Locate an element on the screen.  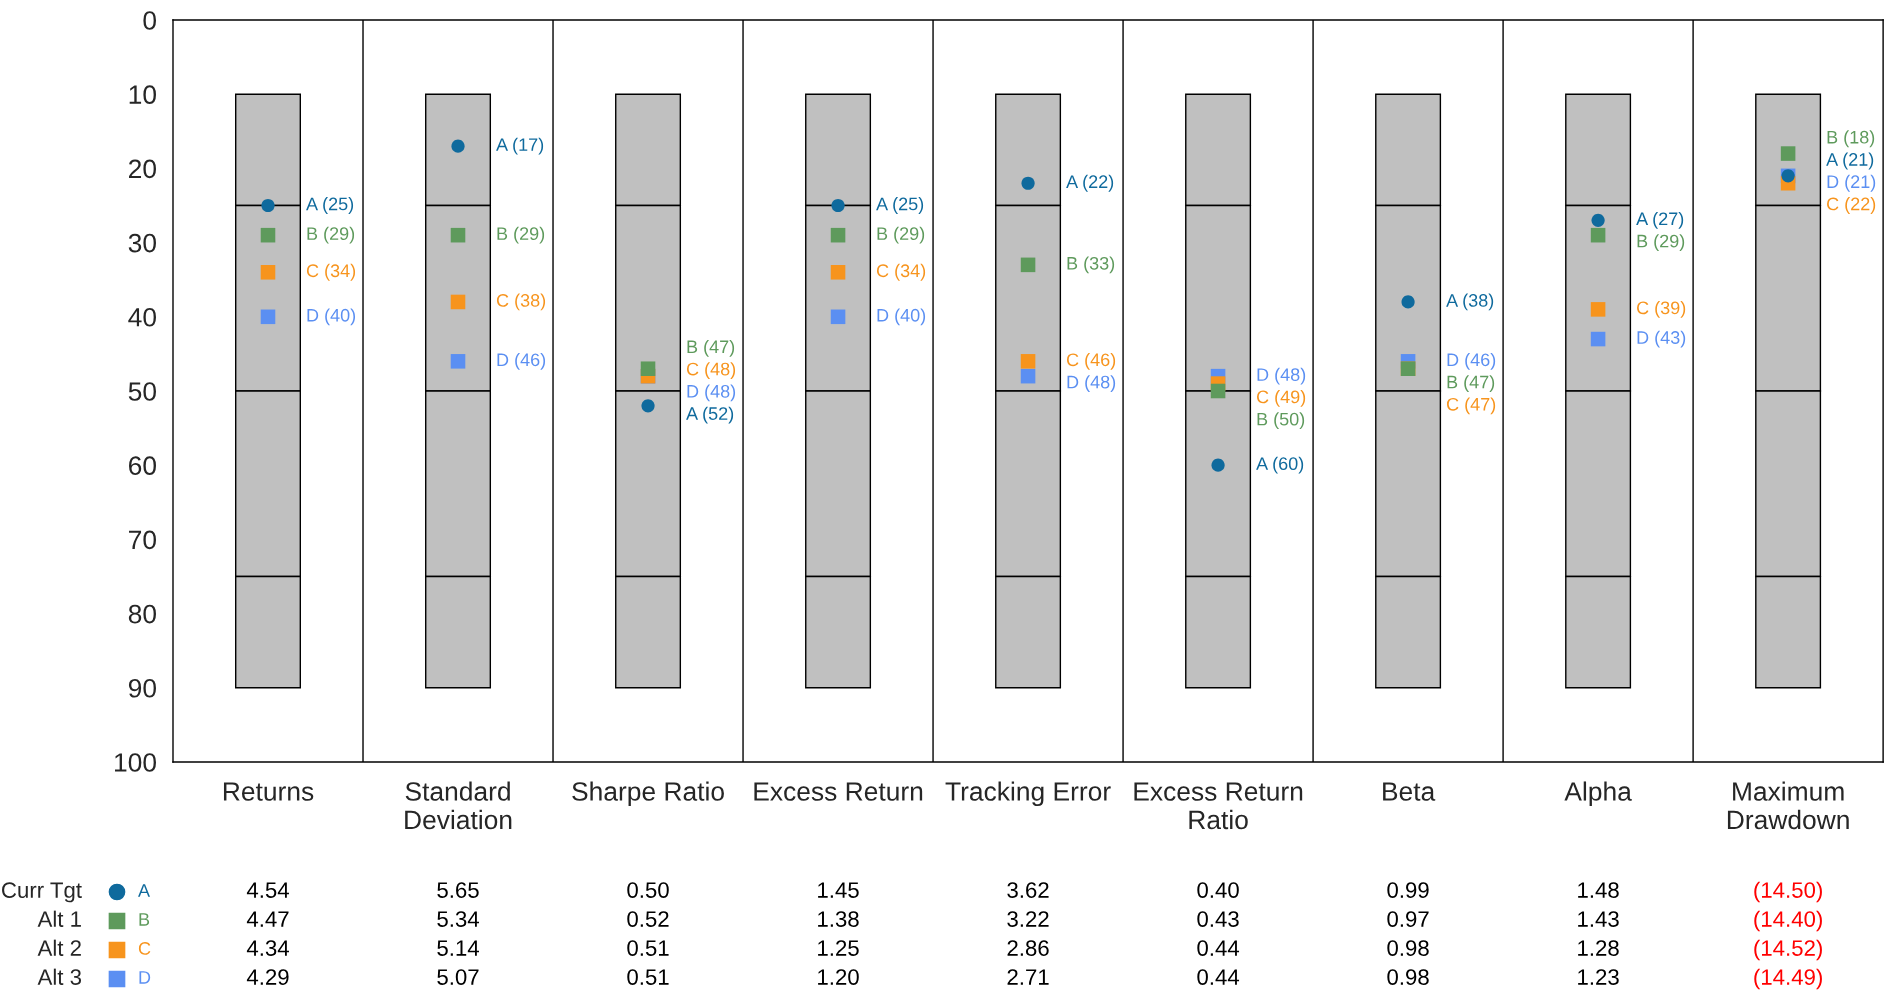
legend-label: Curr Tgt is located at coordinates (42, 892).